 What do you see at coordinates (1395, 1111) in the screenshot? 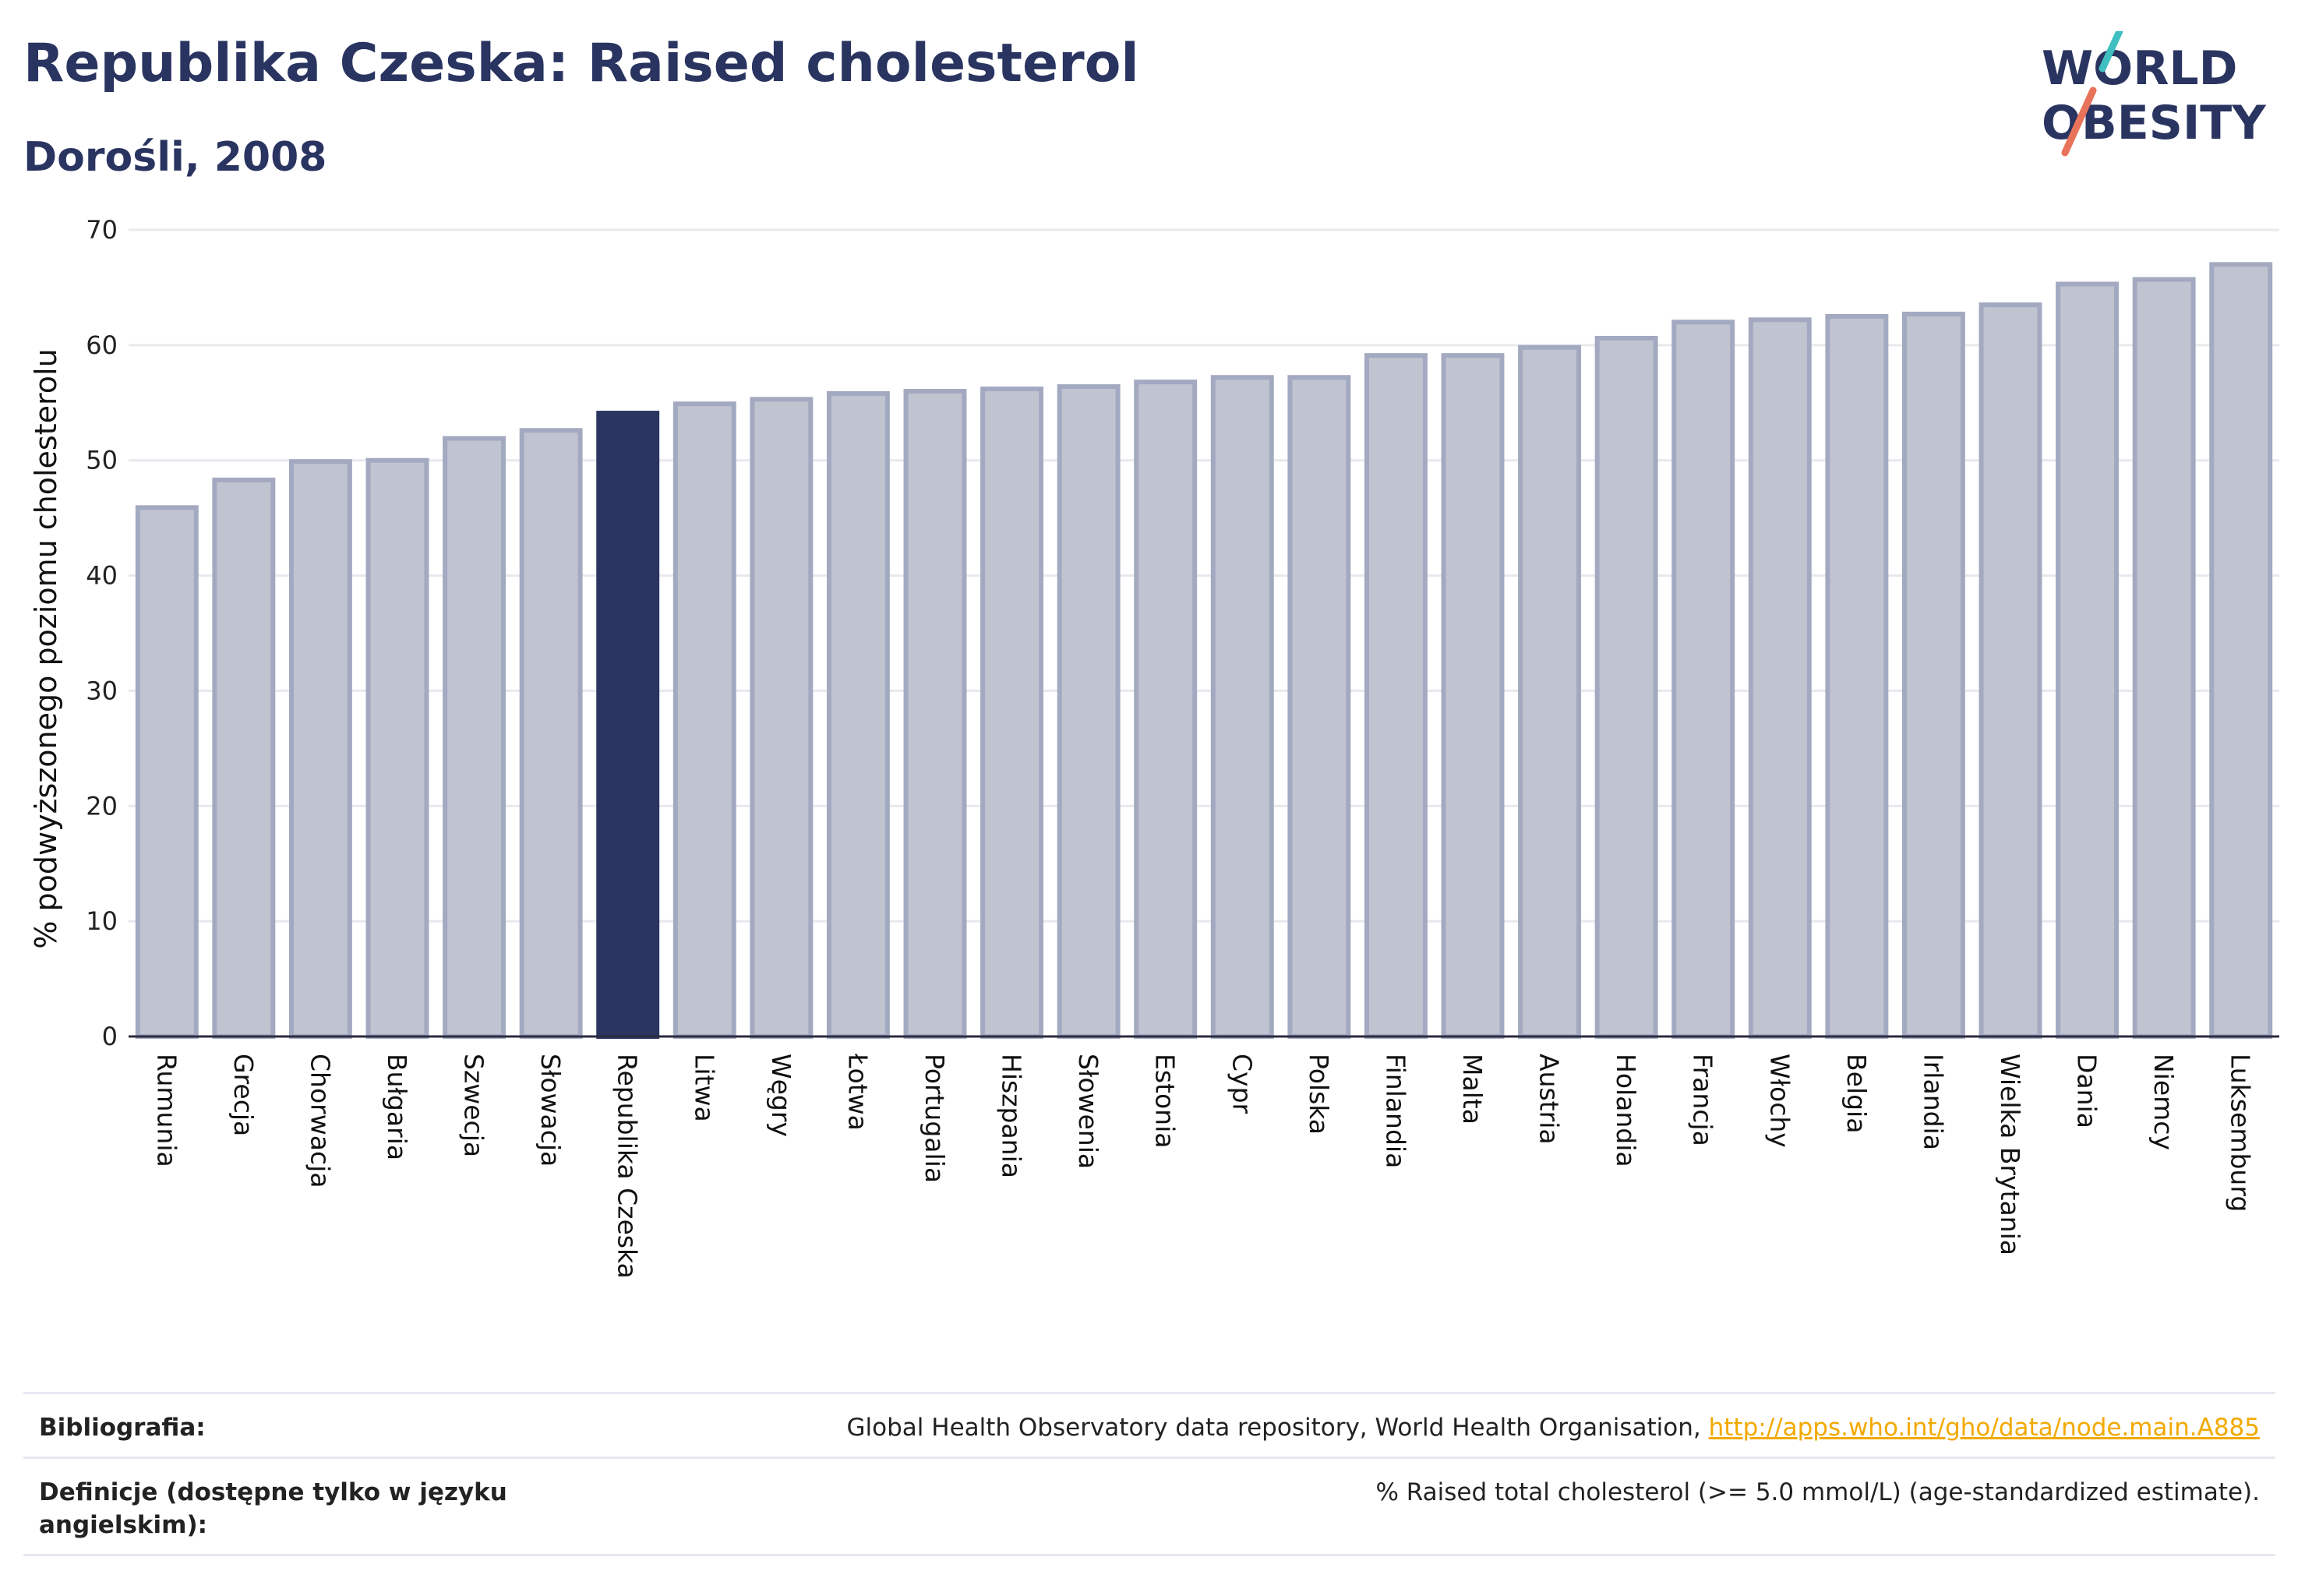
I see `x-tick-label: Finlandia` at bounding box center [1395, 1111].